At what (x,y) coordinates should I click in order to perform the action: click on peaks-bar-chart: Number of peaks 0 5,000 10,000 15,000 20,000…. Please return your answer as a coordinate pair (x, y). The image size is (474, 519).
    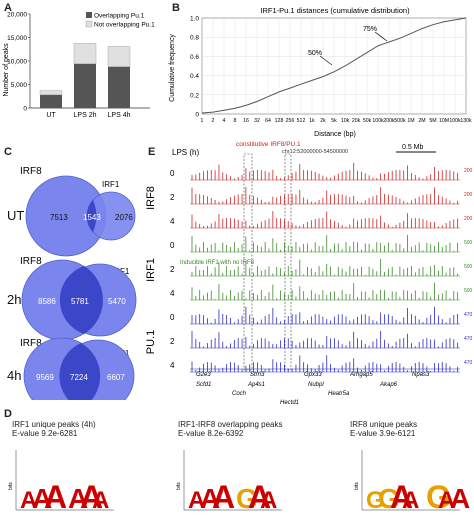
    Looking at the image, I should click on (79, 66).